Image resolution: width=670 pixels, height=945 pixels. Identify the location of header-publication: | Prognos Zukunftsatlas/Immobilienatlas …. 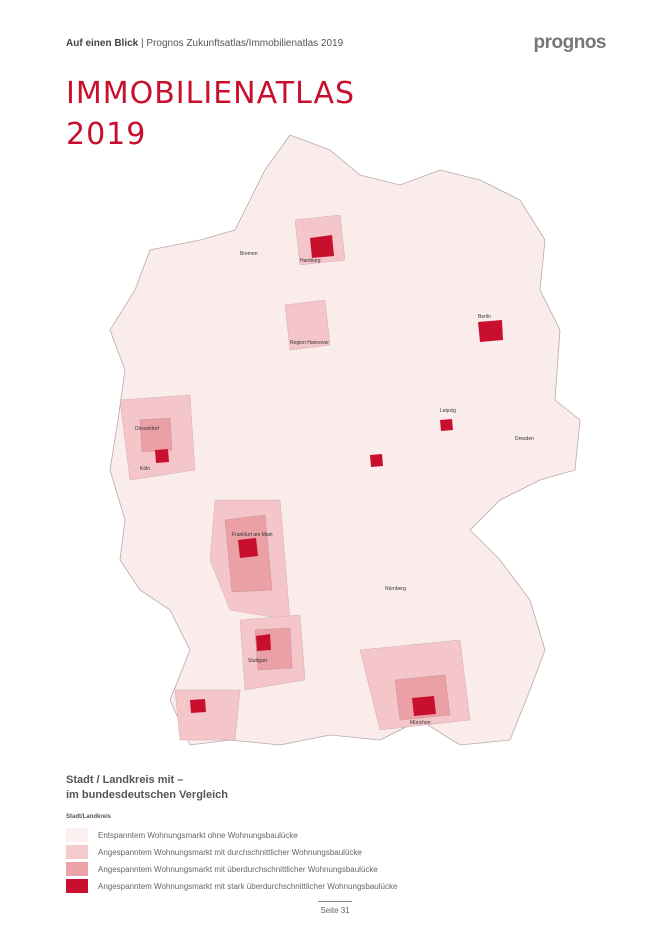
(242, 43).